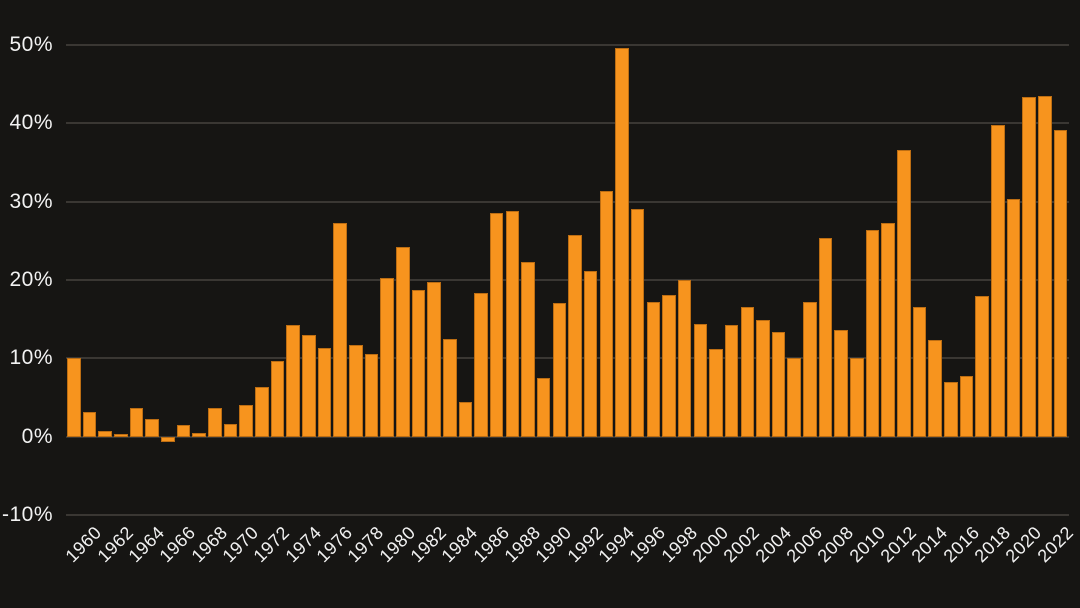  What do you see at coordinates (340, 329) in the screenshot?
I see `bar-1976` at bounding box center [340, 329].